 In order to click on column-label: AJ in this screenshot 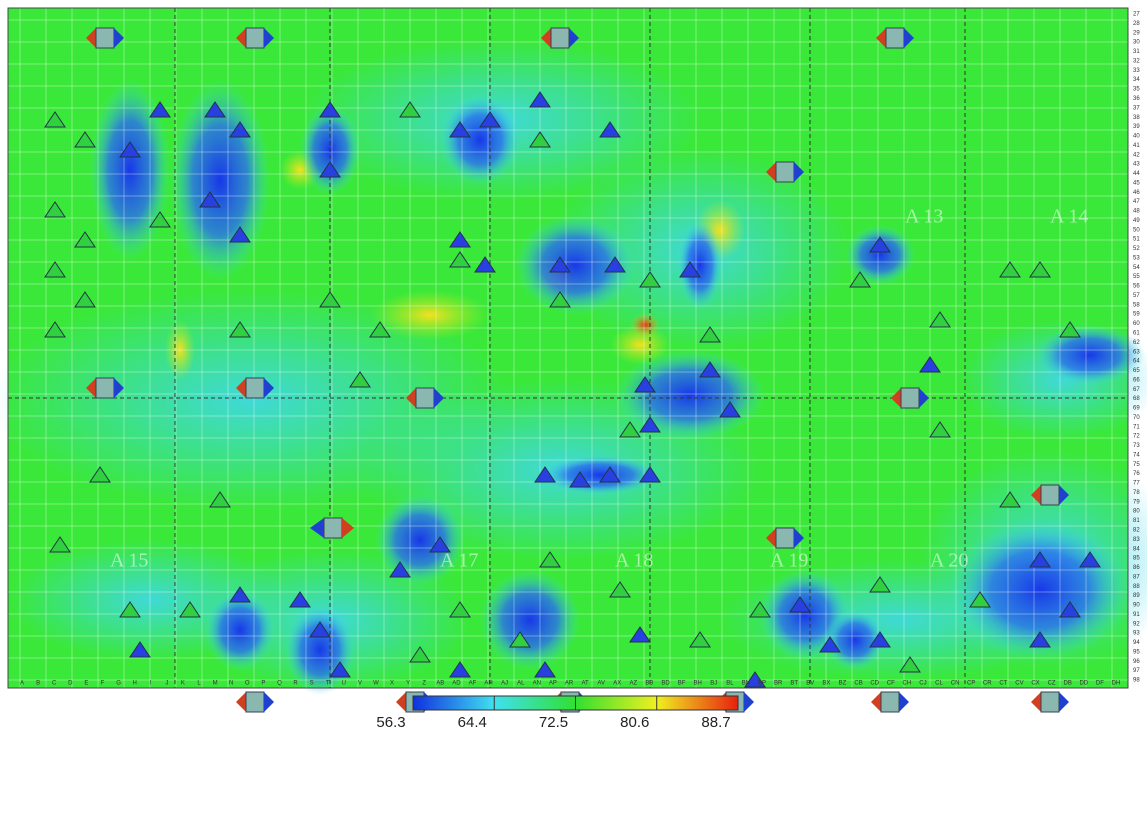, I will do `click(504, 684)`.